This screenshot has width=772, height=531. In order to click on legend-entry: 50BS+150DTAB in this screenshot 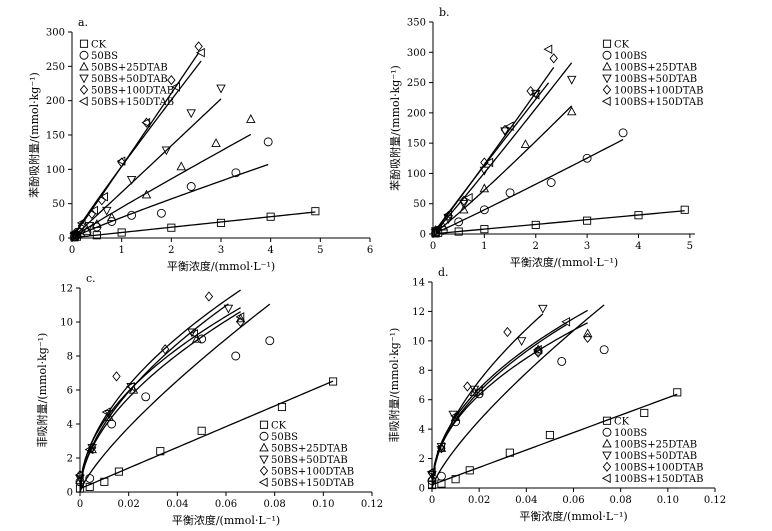, I will do `click(132, 102)`.